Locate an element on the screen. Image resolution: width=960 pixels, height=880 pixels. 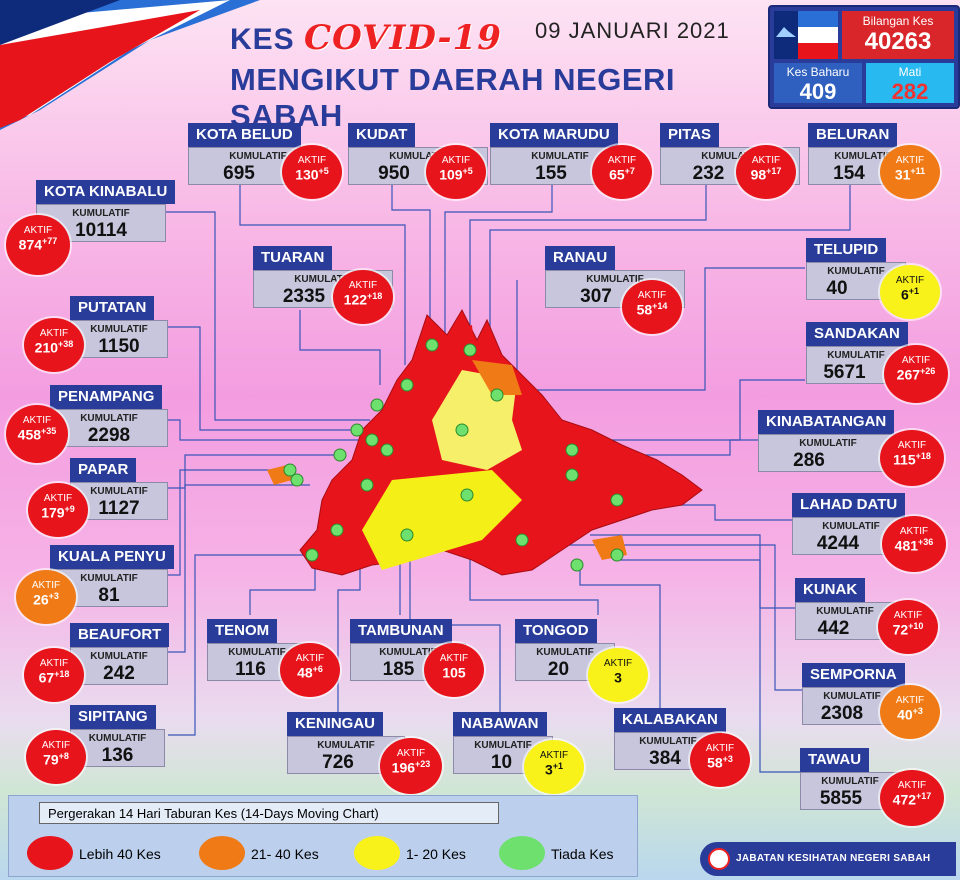
kumulatif-value: 2335 is located at coordinates (304, 296).